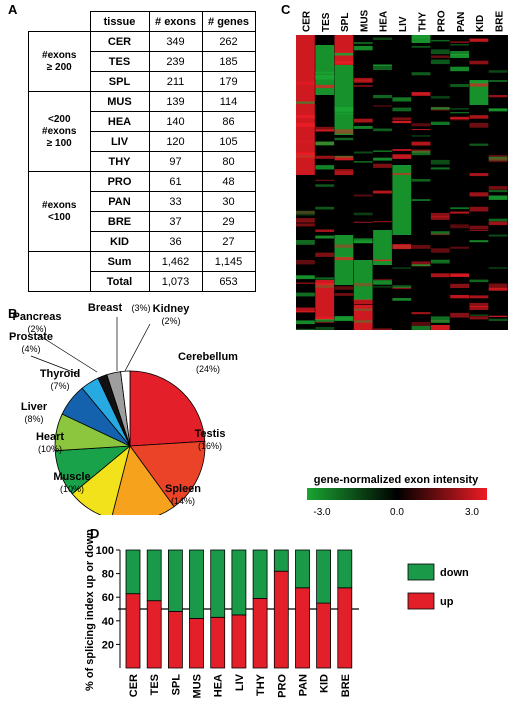 This screenshot has height=701, width=526. What do you see at coordinates (175, 261) in the screenshot?
I see `exon-count-cell: 1,462` at bounding box center [175, 261].